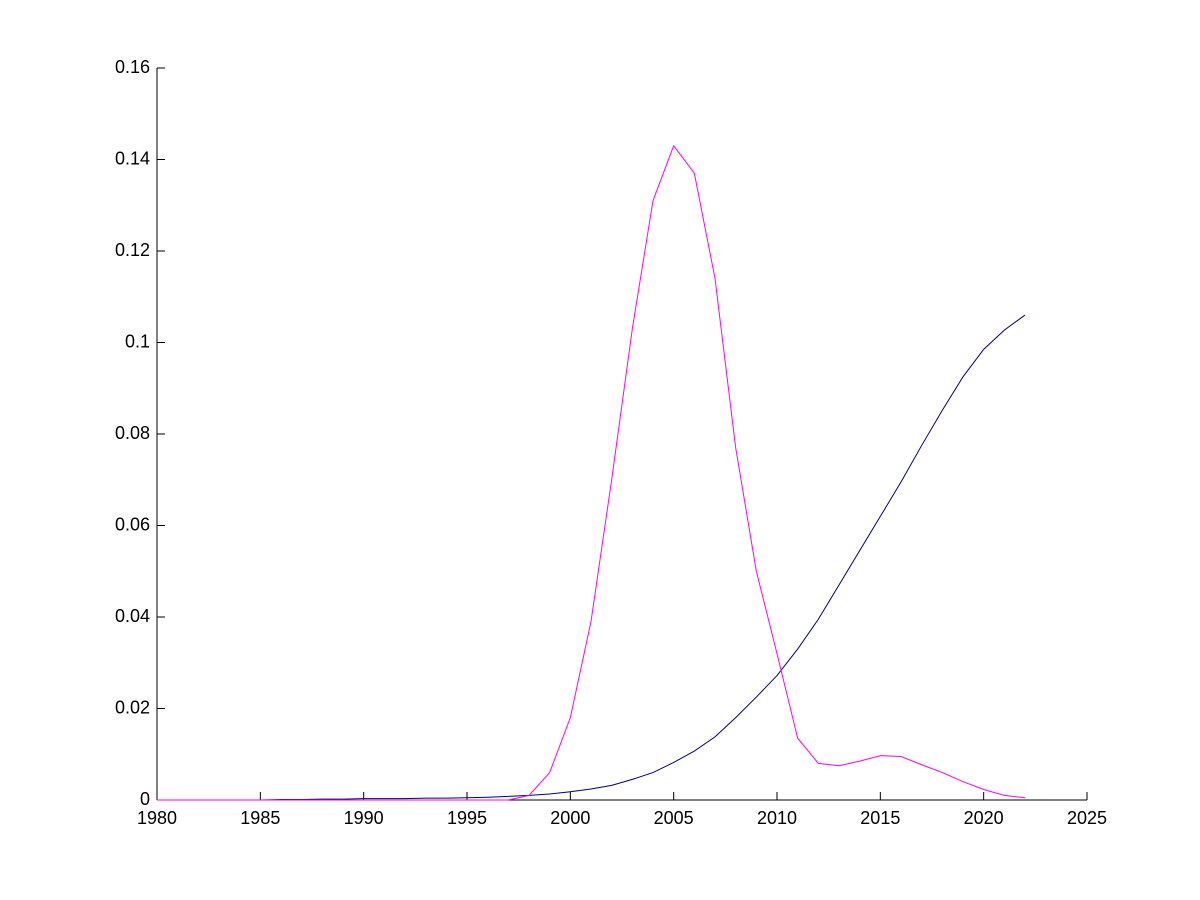  What do you see at coordinates (260, 818) in the screenshot?
I see `x-tick-label: 1985` at bounding box center [260, 818].